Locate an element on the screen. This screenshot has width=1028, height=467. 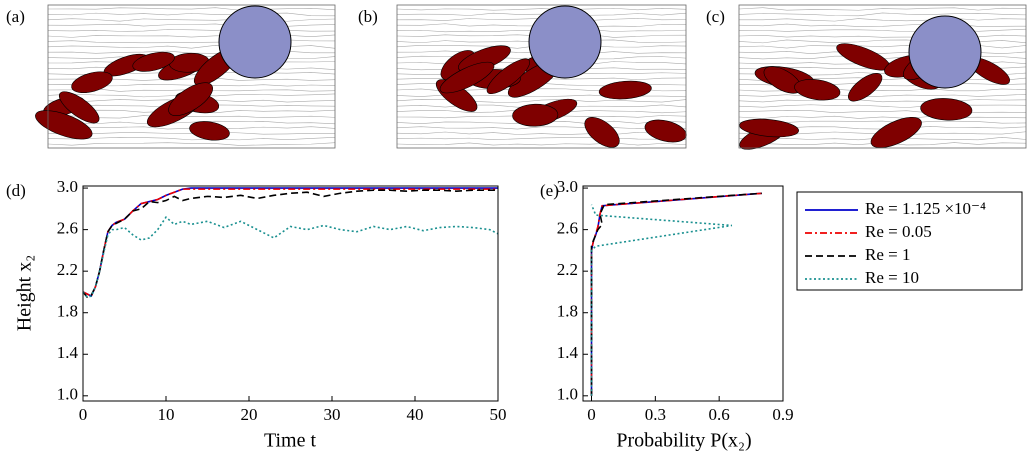
x-axis-label: Time t is located at coordinates (290, 441).